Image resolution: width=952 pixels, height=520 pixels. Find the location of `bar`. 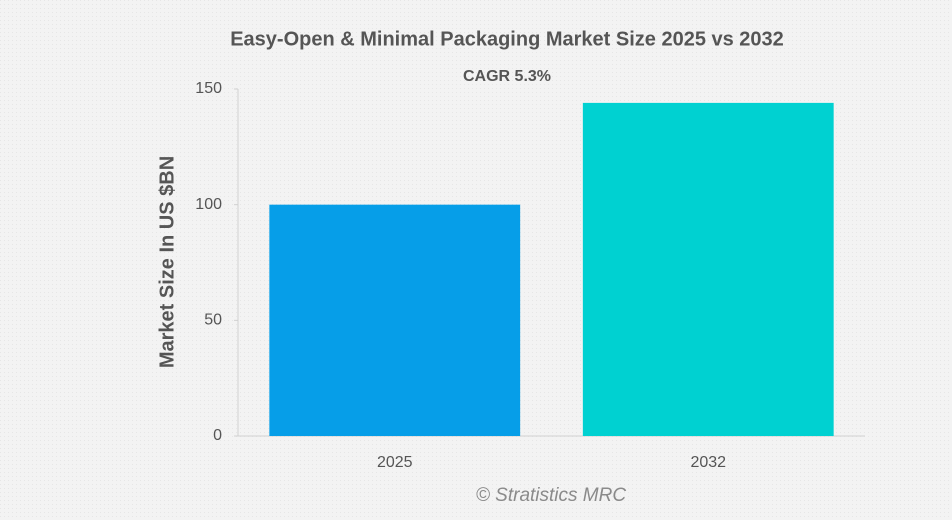

bar is located at coordinates (395, 320).